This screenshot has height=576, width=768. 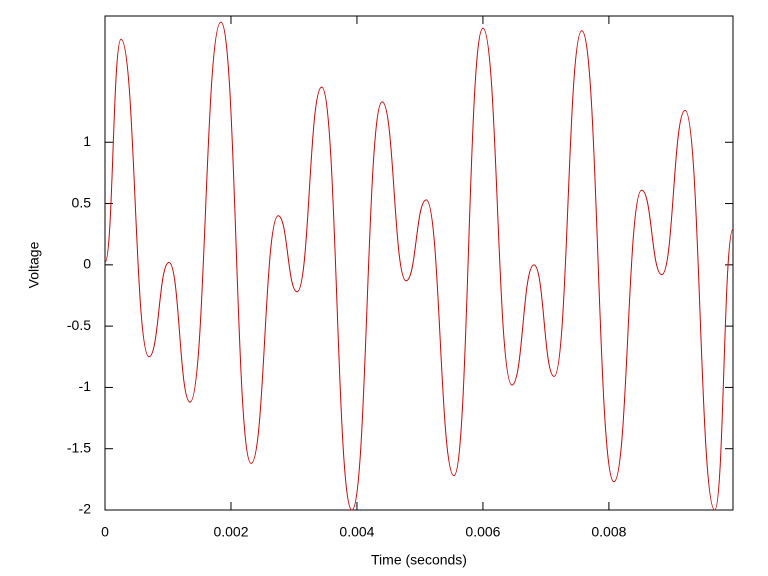 I want to click on x-tick-label: 0.004, so click(x=356, y=532).